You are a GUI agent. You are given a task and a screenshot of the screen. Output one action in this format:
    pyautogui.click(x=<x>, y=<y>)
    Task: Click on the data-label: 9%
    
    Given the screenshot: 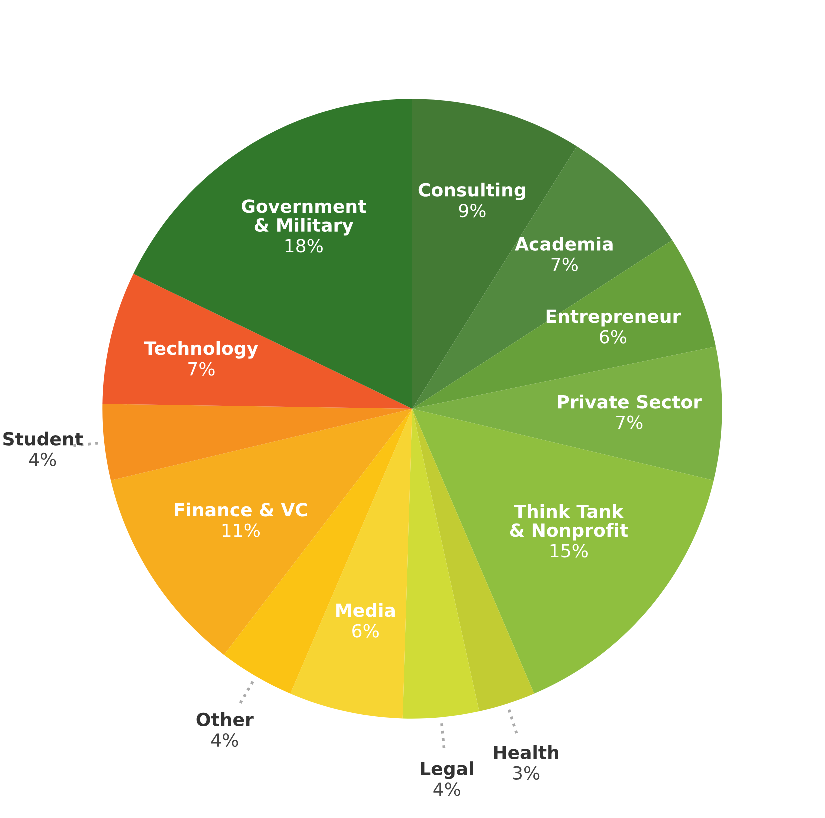 What is the action you would take?
    pyautogui.click(x=472, y=211)
    